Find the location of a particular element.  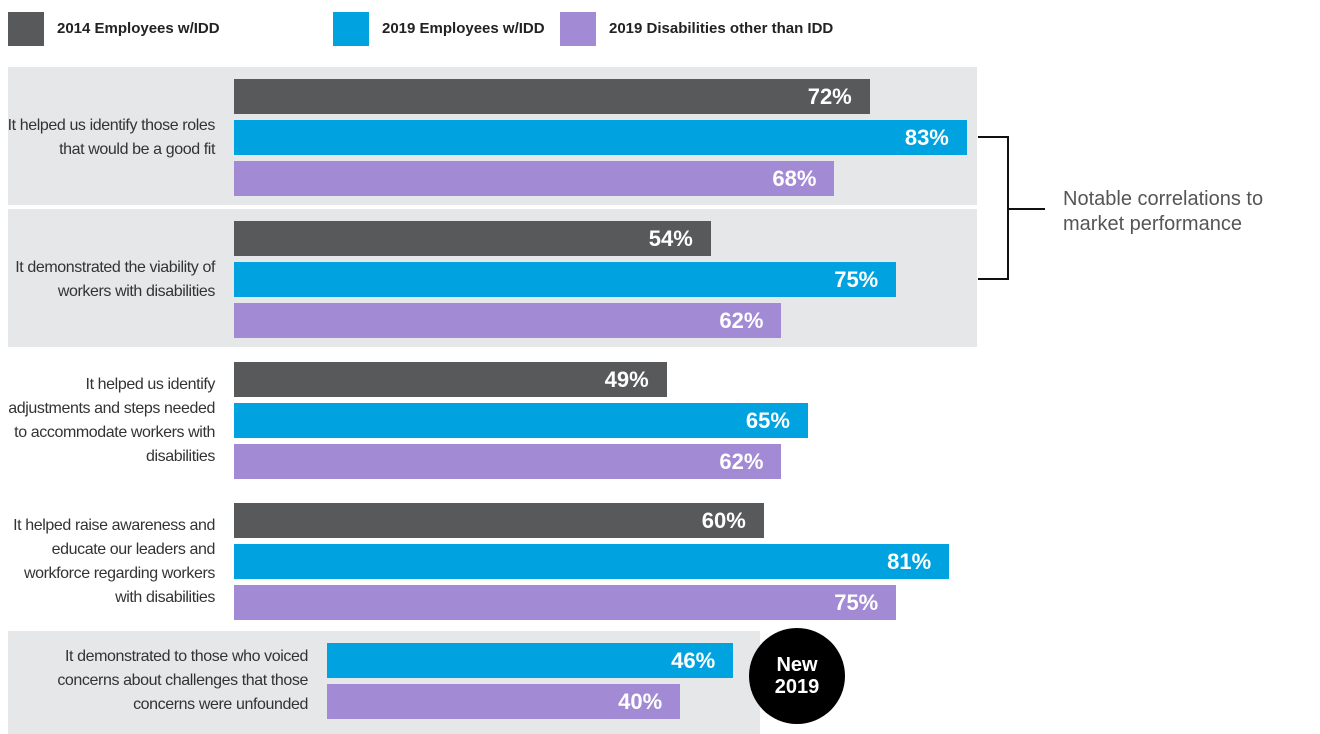

value-label: 72% is located at coordinates (829, 96).